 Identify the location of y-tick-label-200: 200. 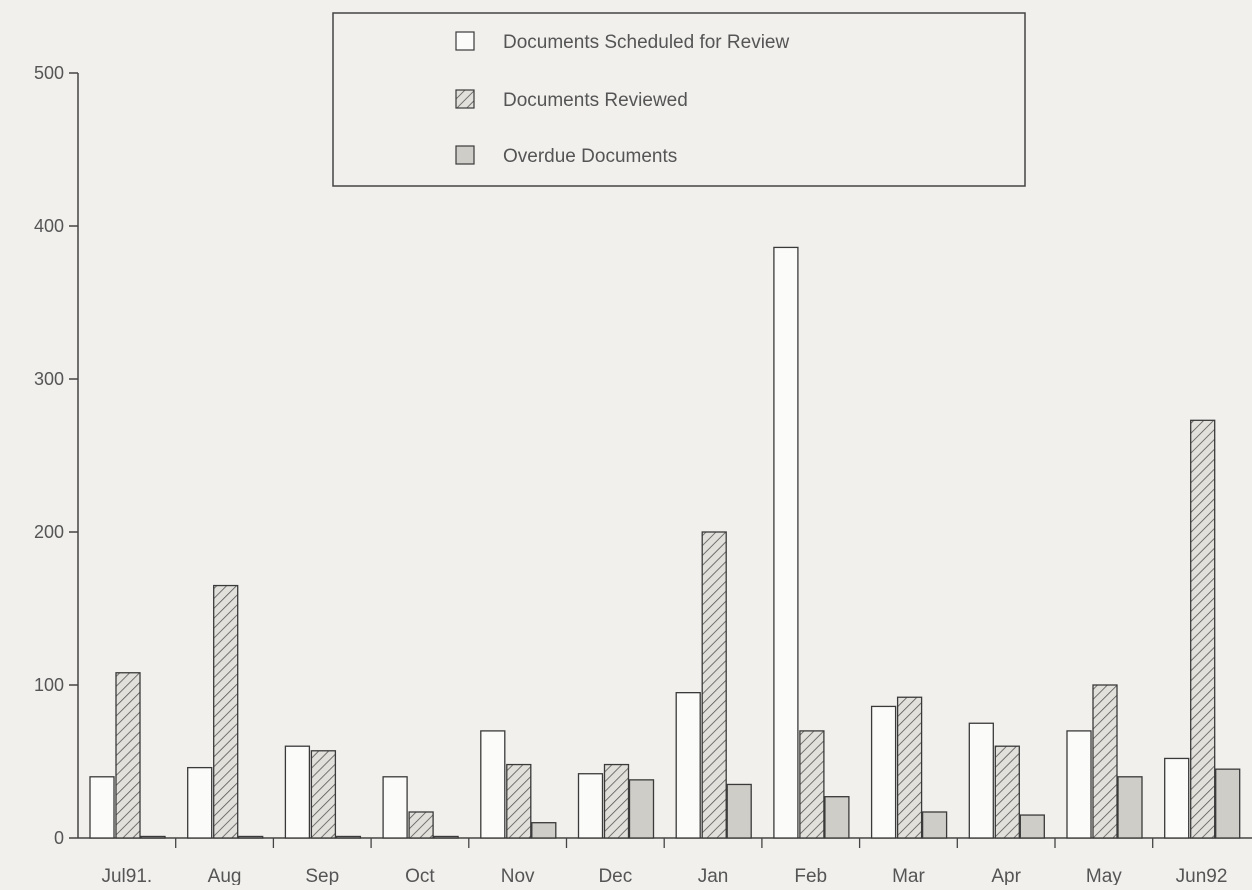
(49, 532).